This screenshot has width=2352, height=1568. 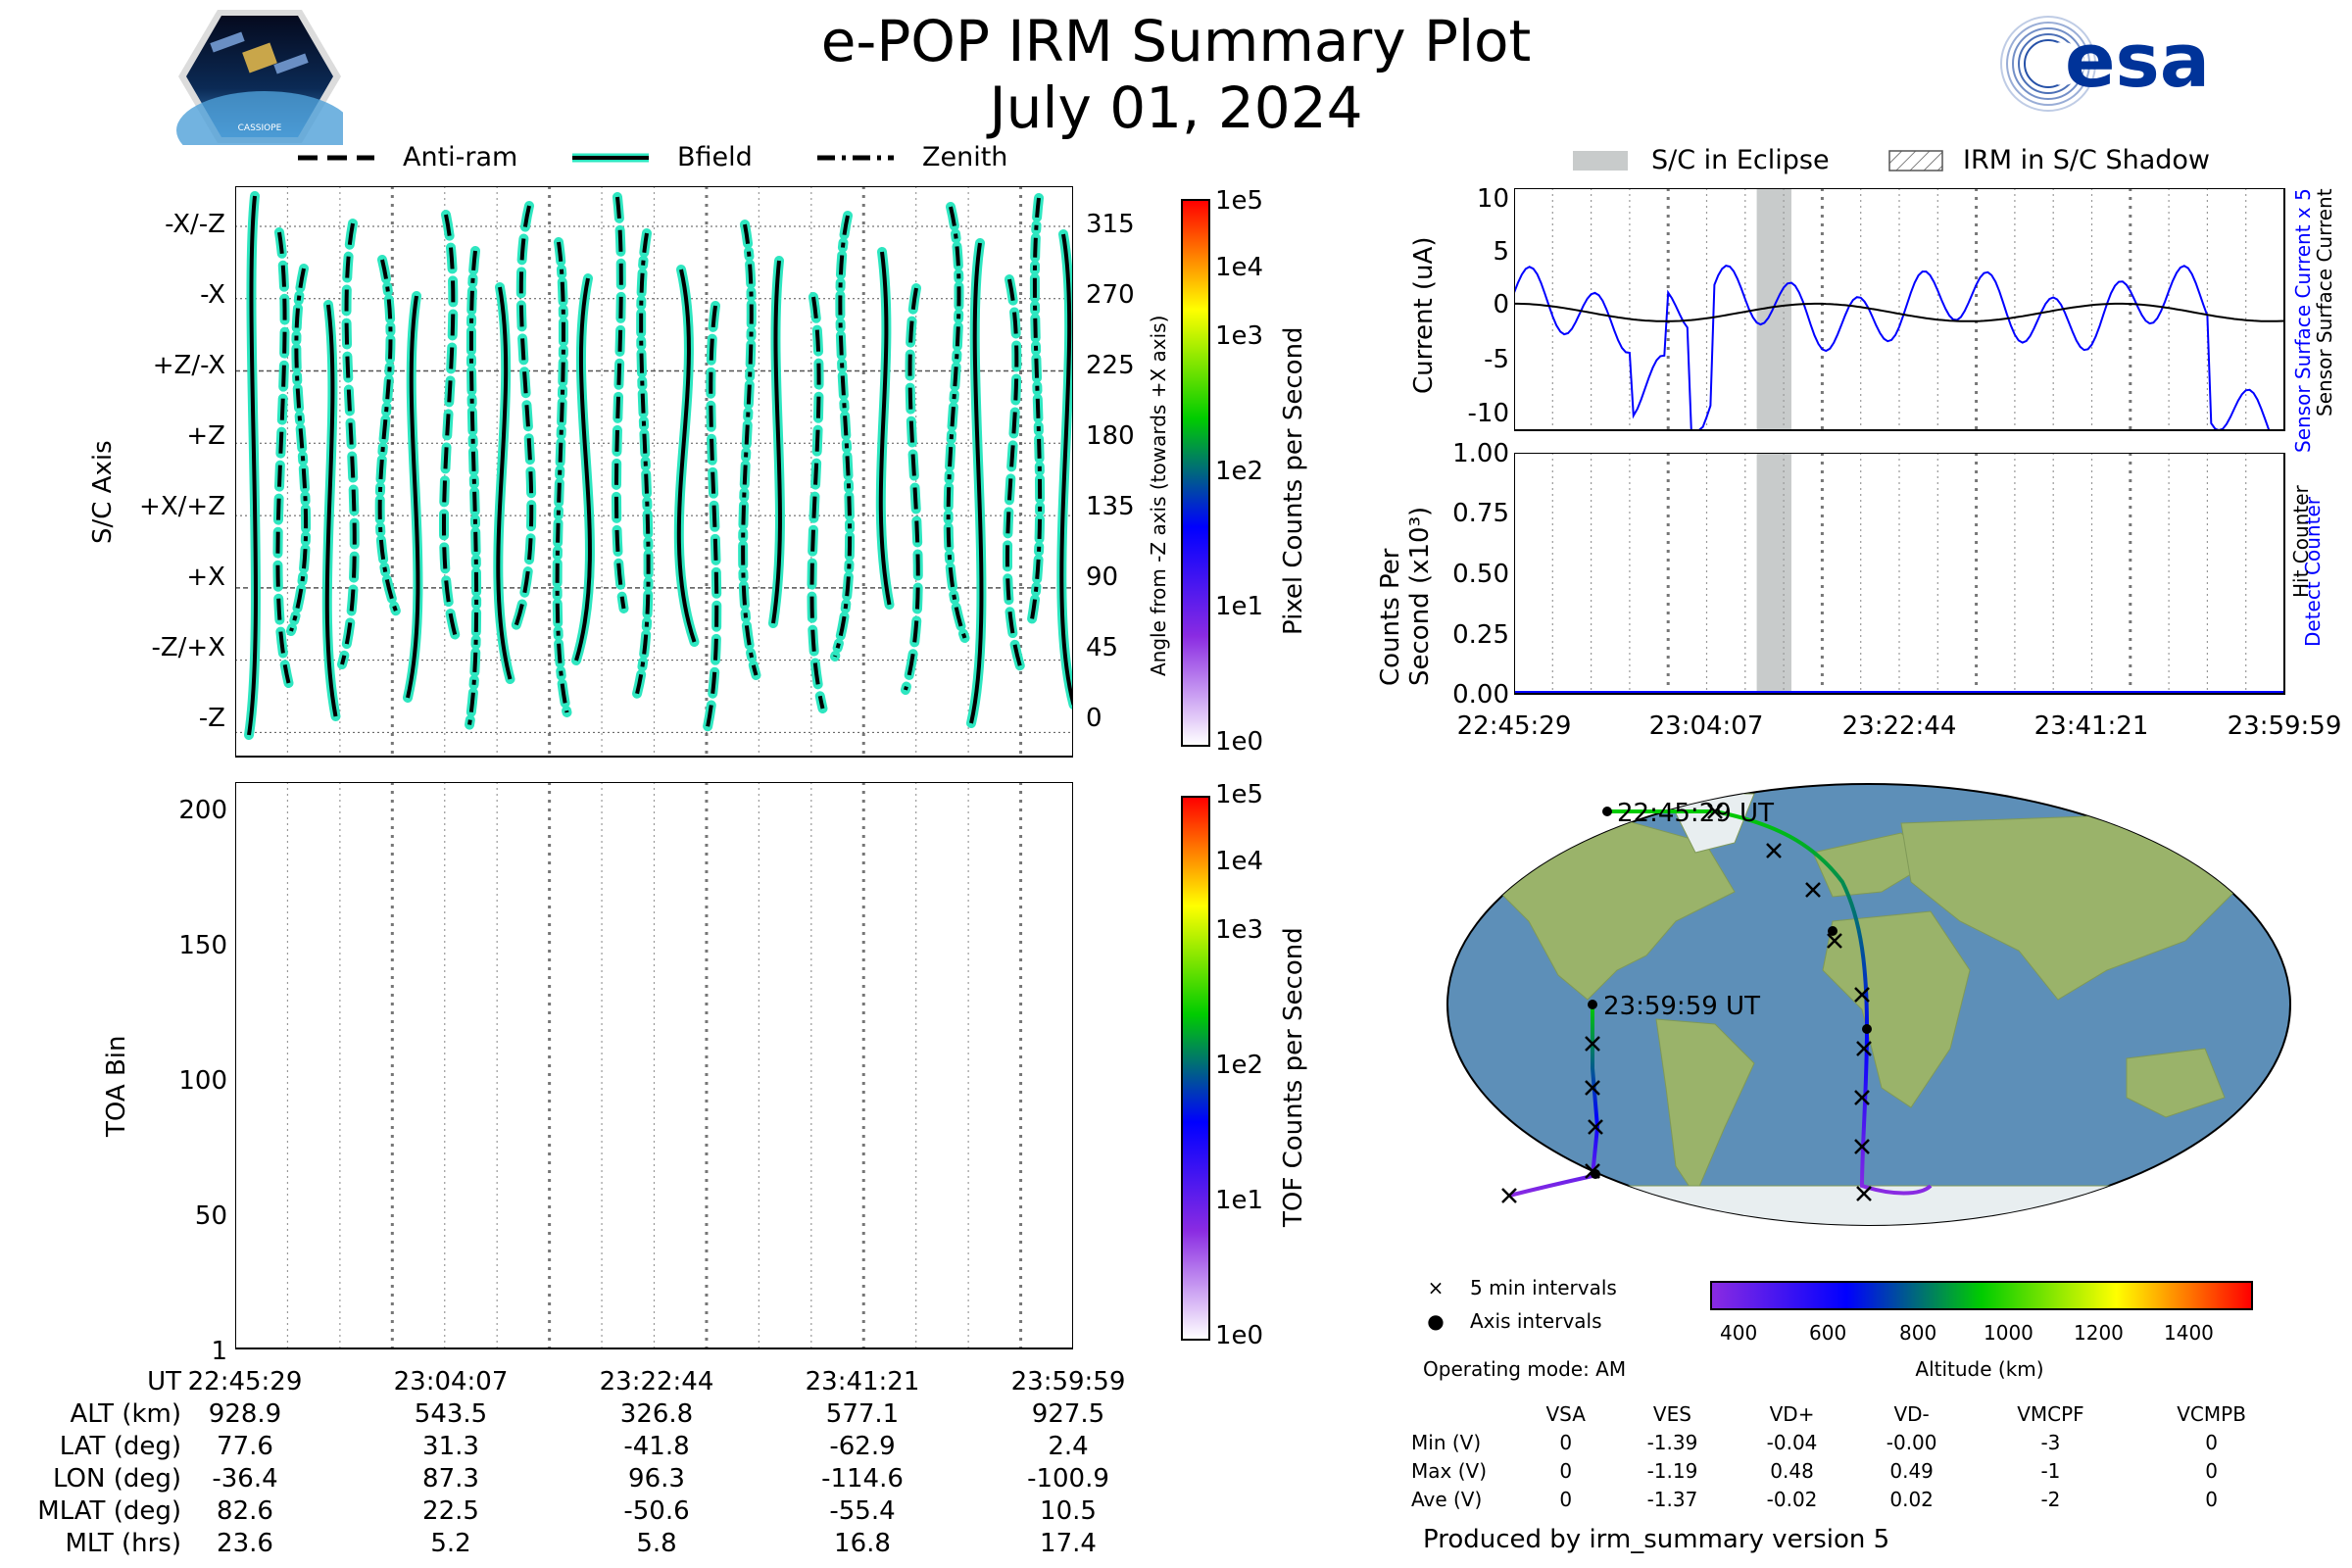 I want to click on legend-anti-ram: Anti-ram, so click(x=408, y=157).